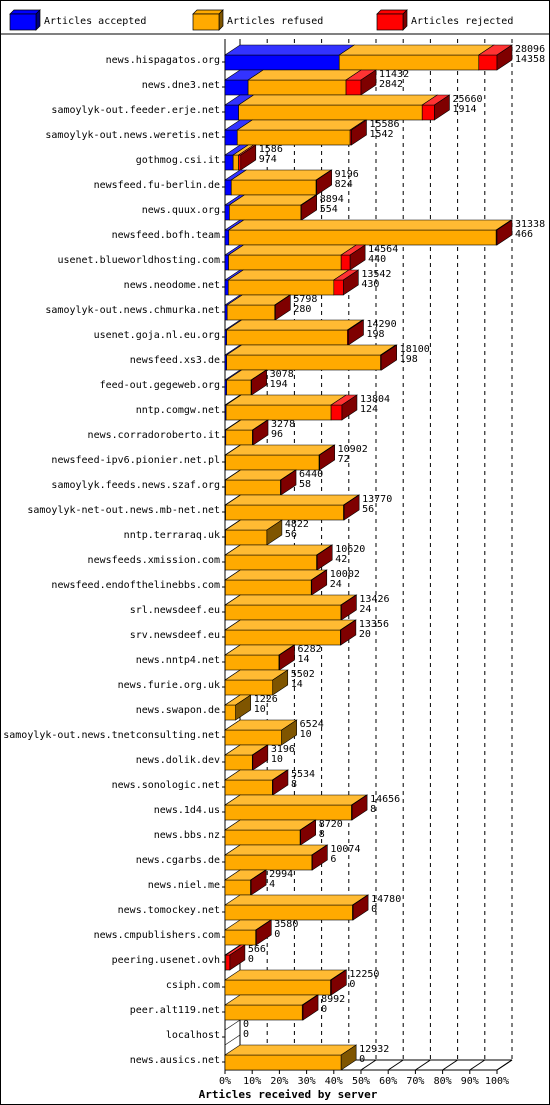 Image resolution: width=550 pixels, height=1105 pixels. I want to click on x-tick-label: 20%, so click(279, 1081).